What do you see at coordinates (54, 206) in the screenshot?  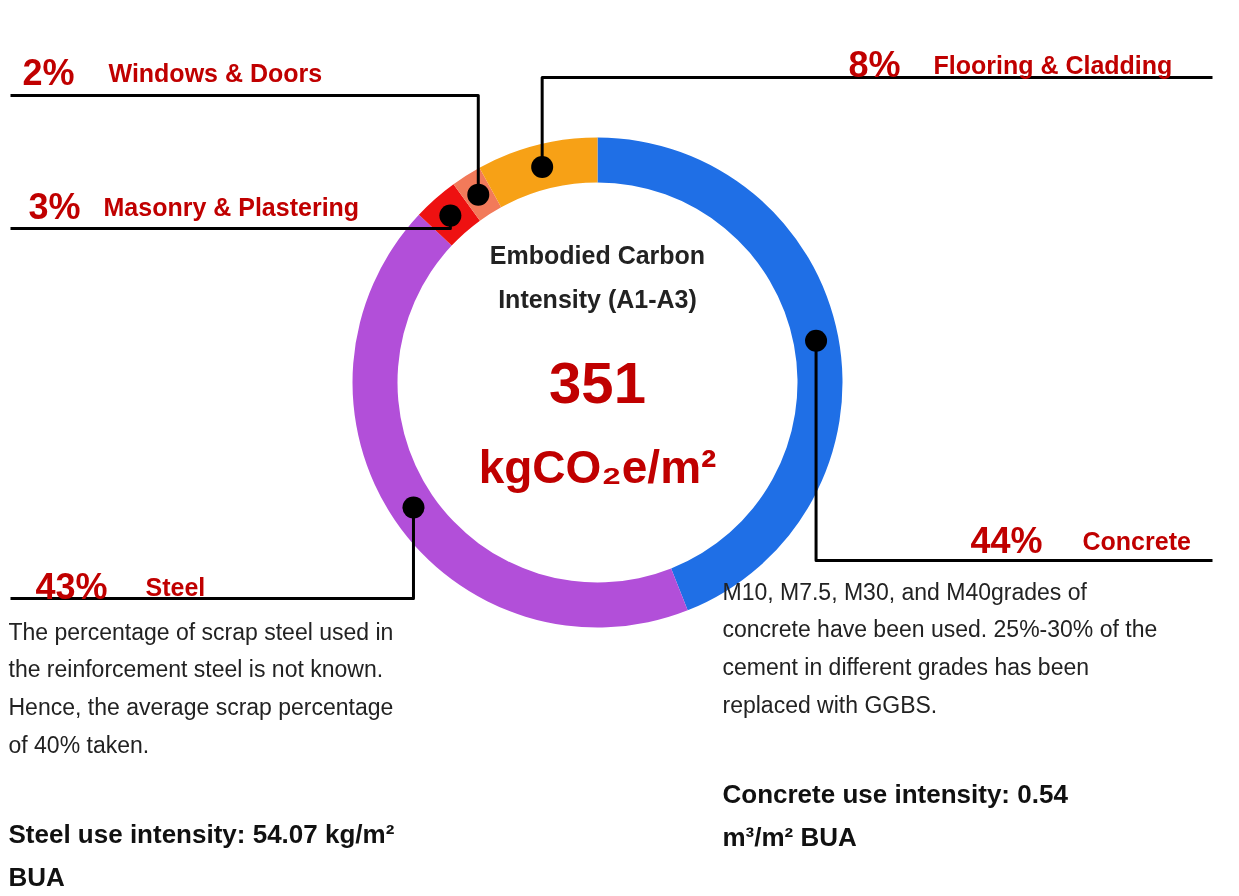 I see `data-label: 3%` at bounding box center [54, 206].